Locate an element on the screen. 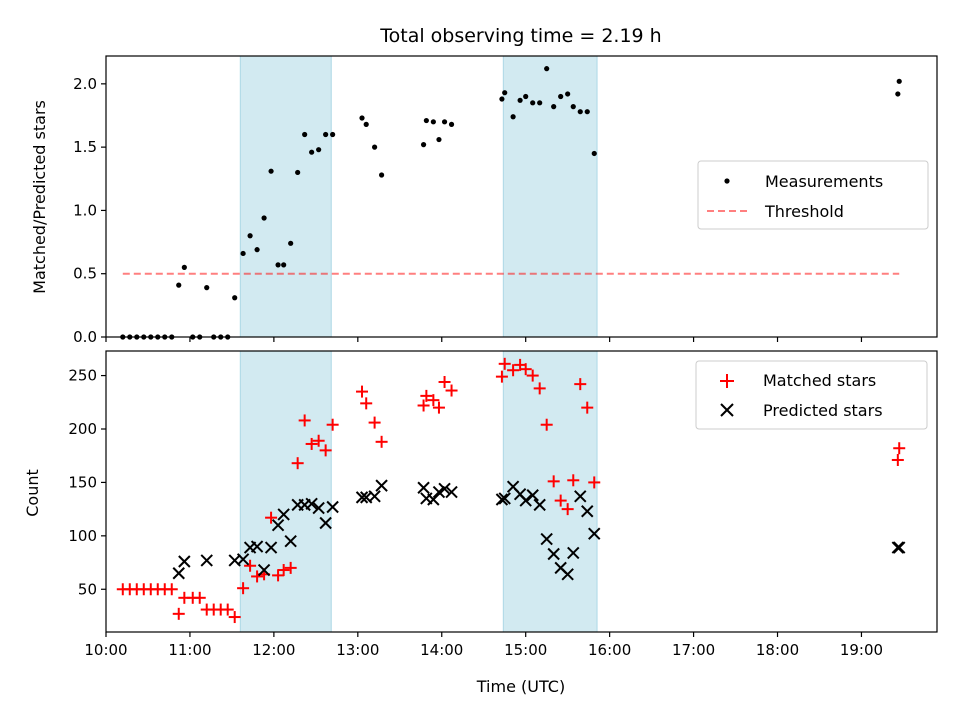  bottom-y-tick-label: 150 is located at coordinates (82, 482).